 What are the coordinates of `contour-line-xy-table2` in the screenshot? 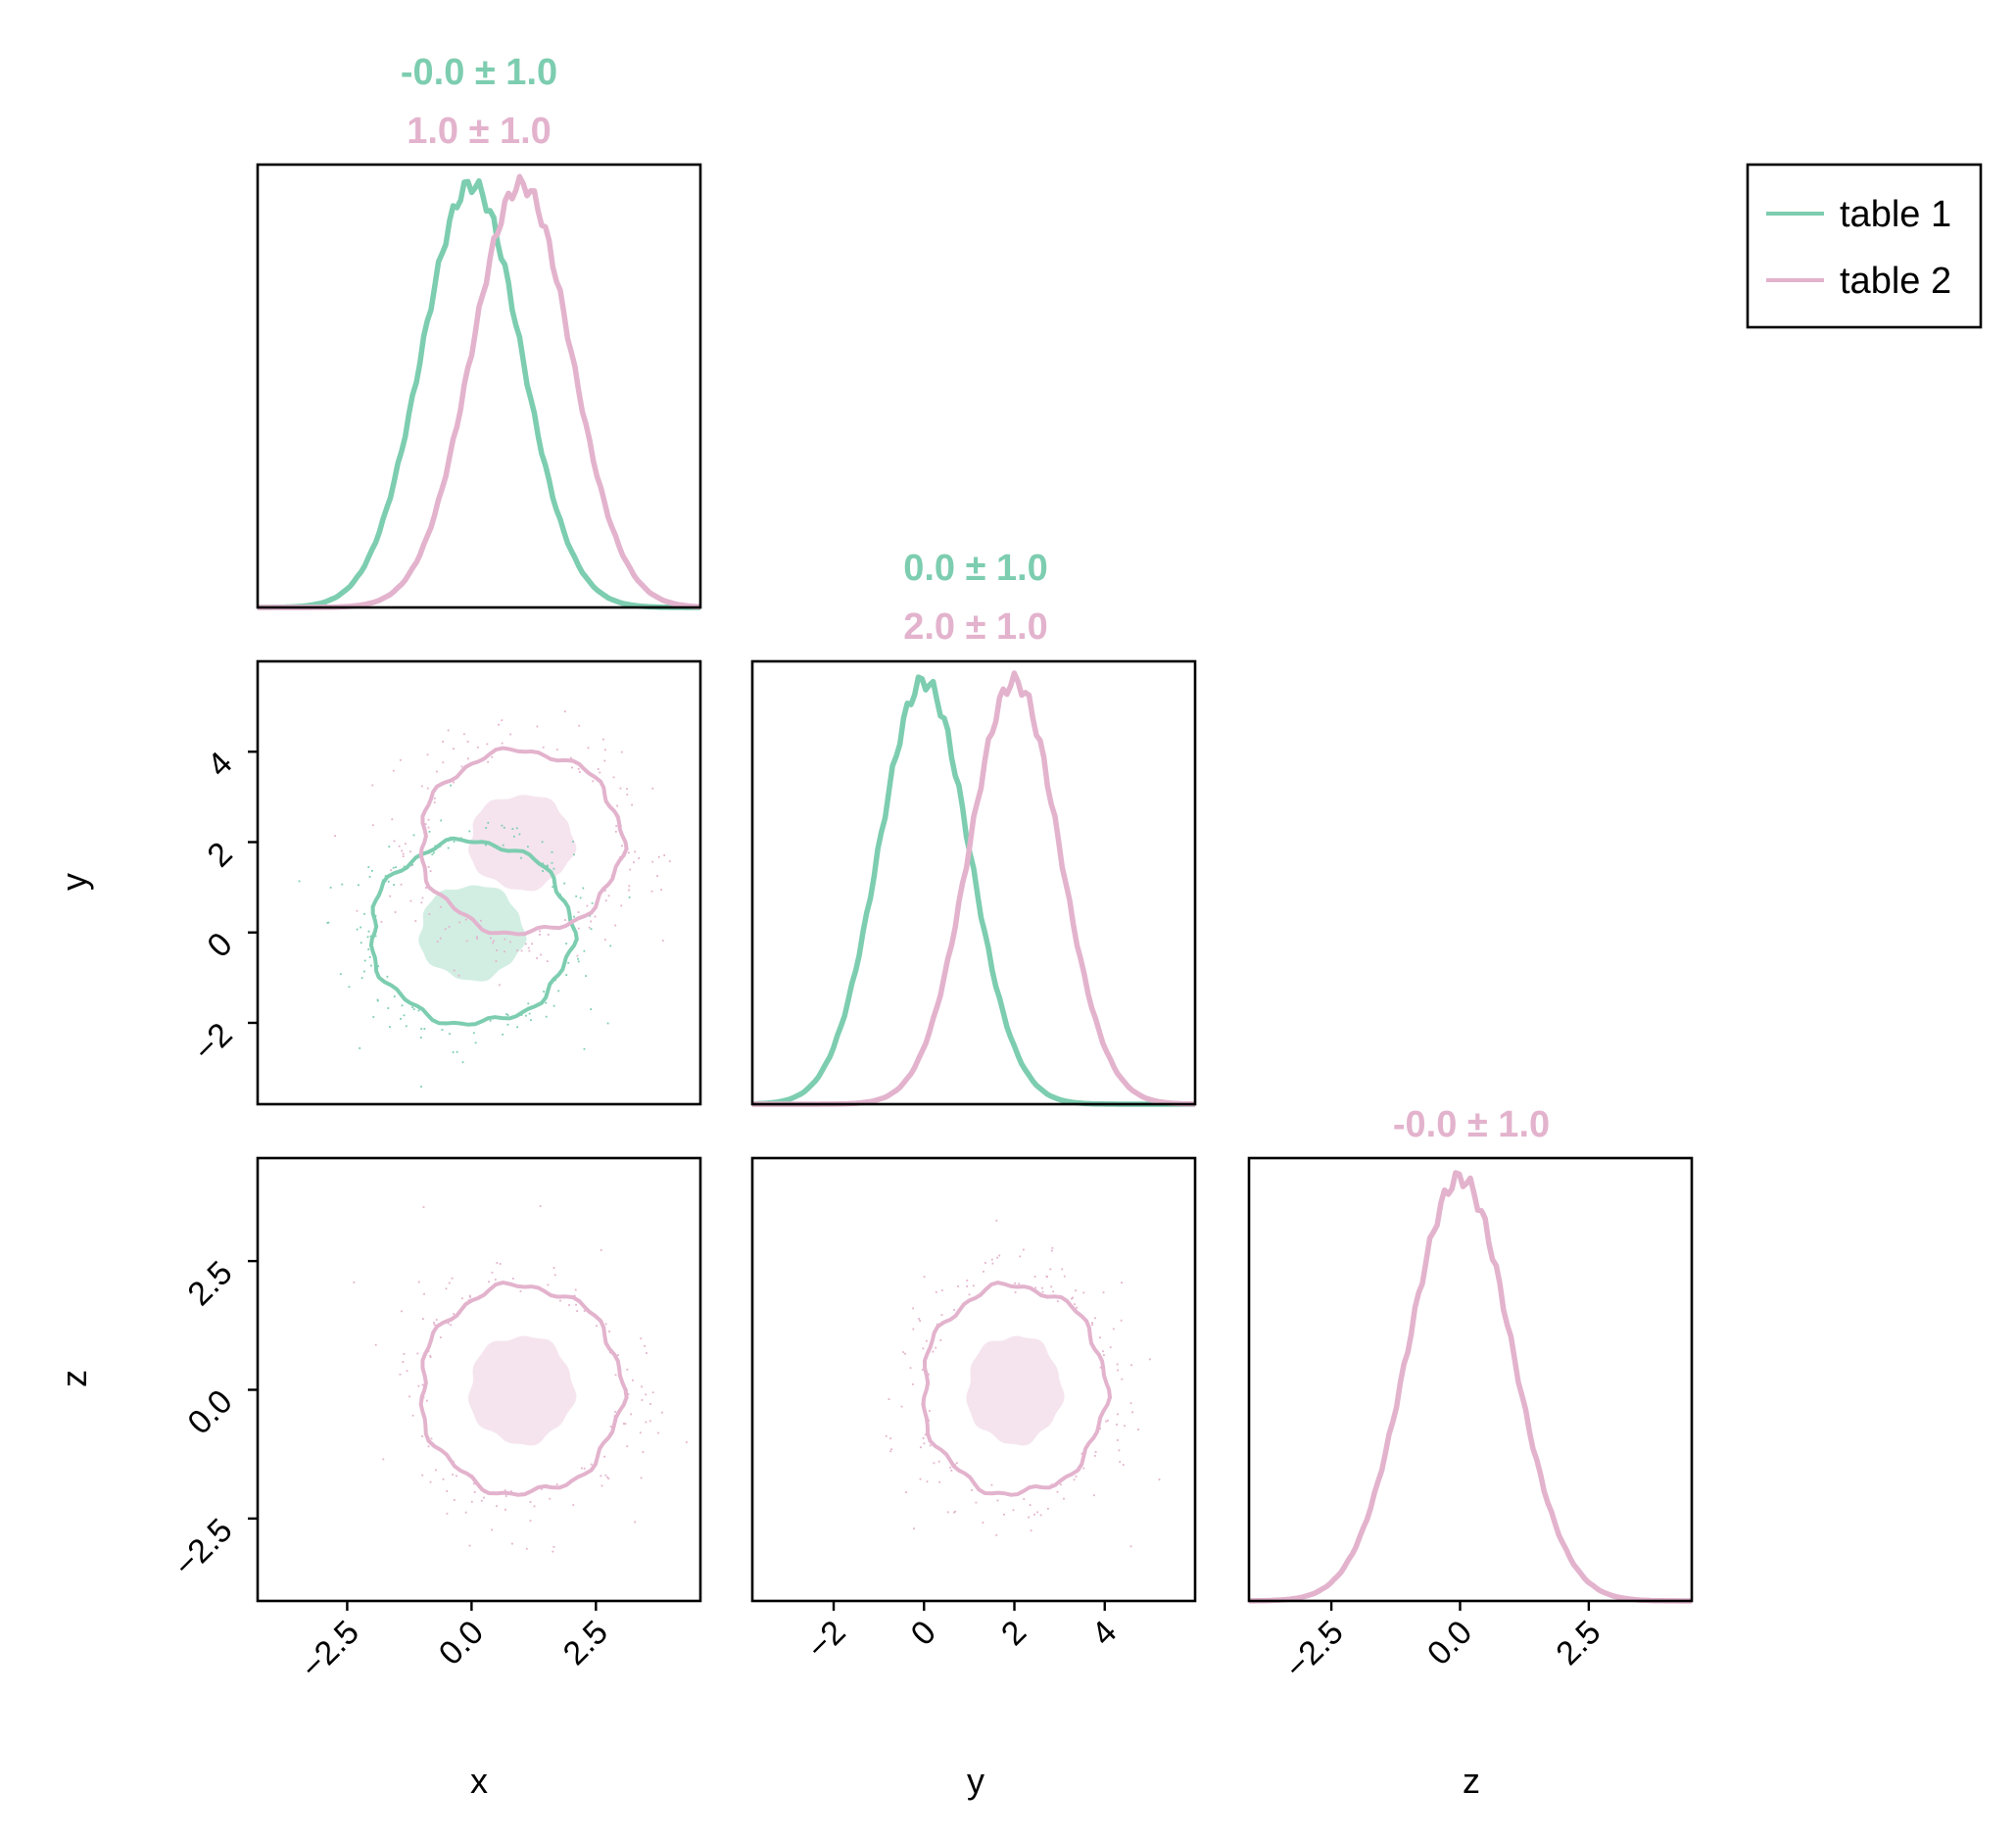 It's located at (523, 841).